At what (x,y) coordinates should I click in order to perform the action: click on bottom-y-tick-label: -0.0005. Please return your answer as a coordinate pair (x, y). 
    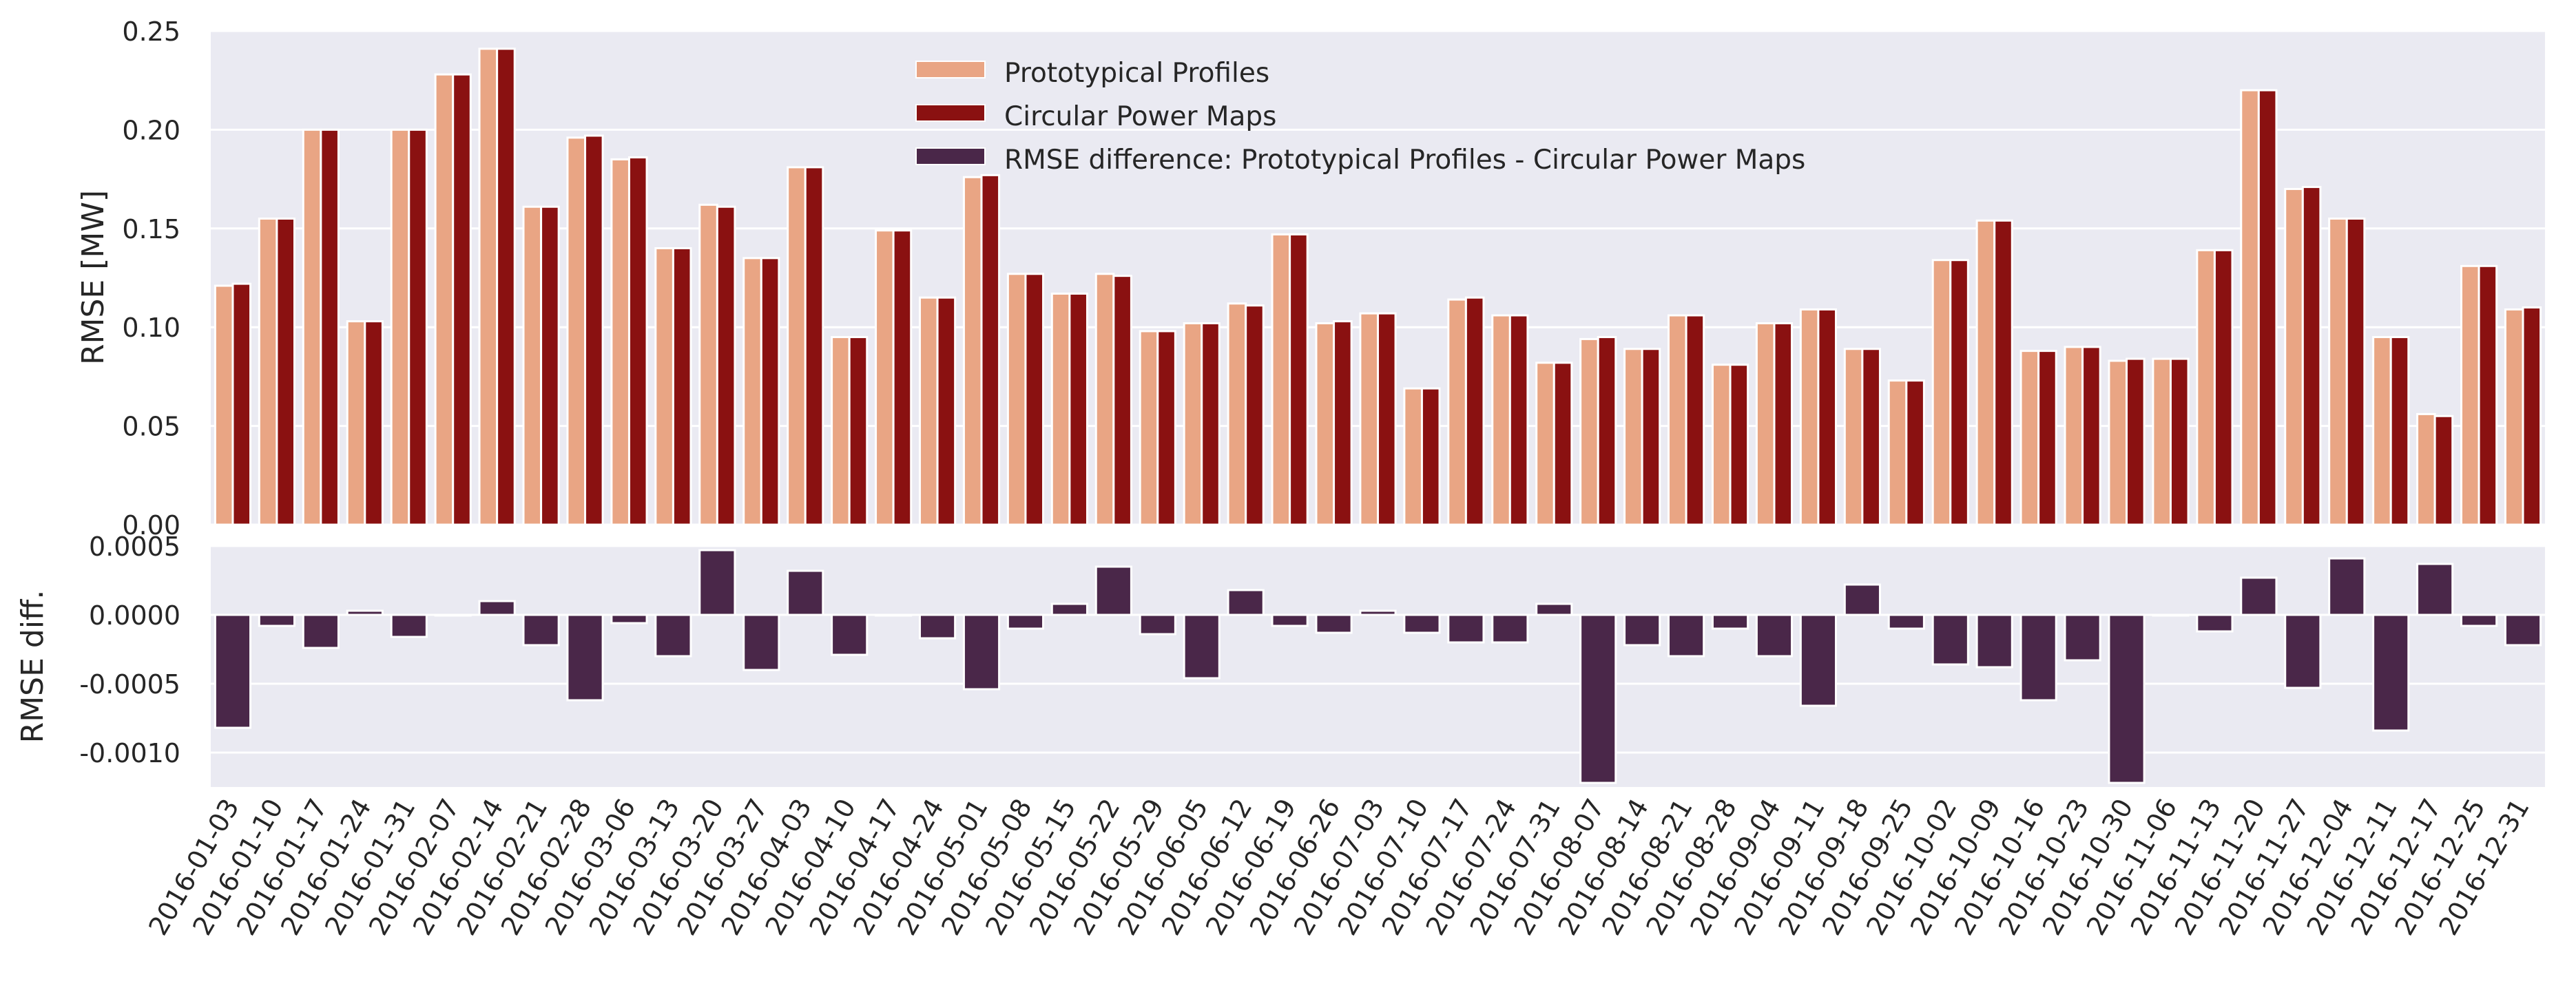
    Looking at the image, I should click on (129, 684).